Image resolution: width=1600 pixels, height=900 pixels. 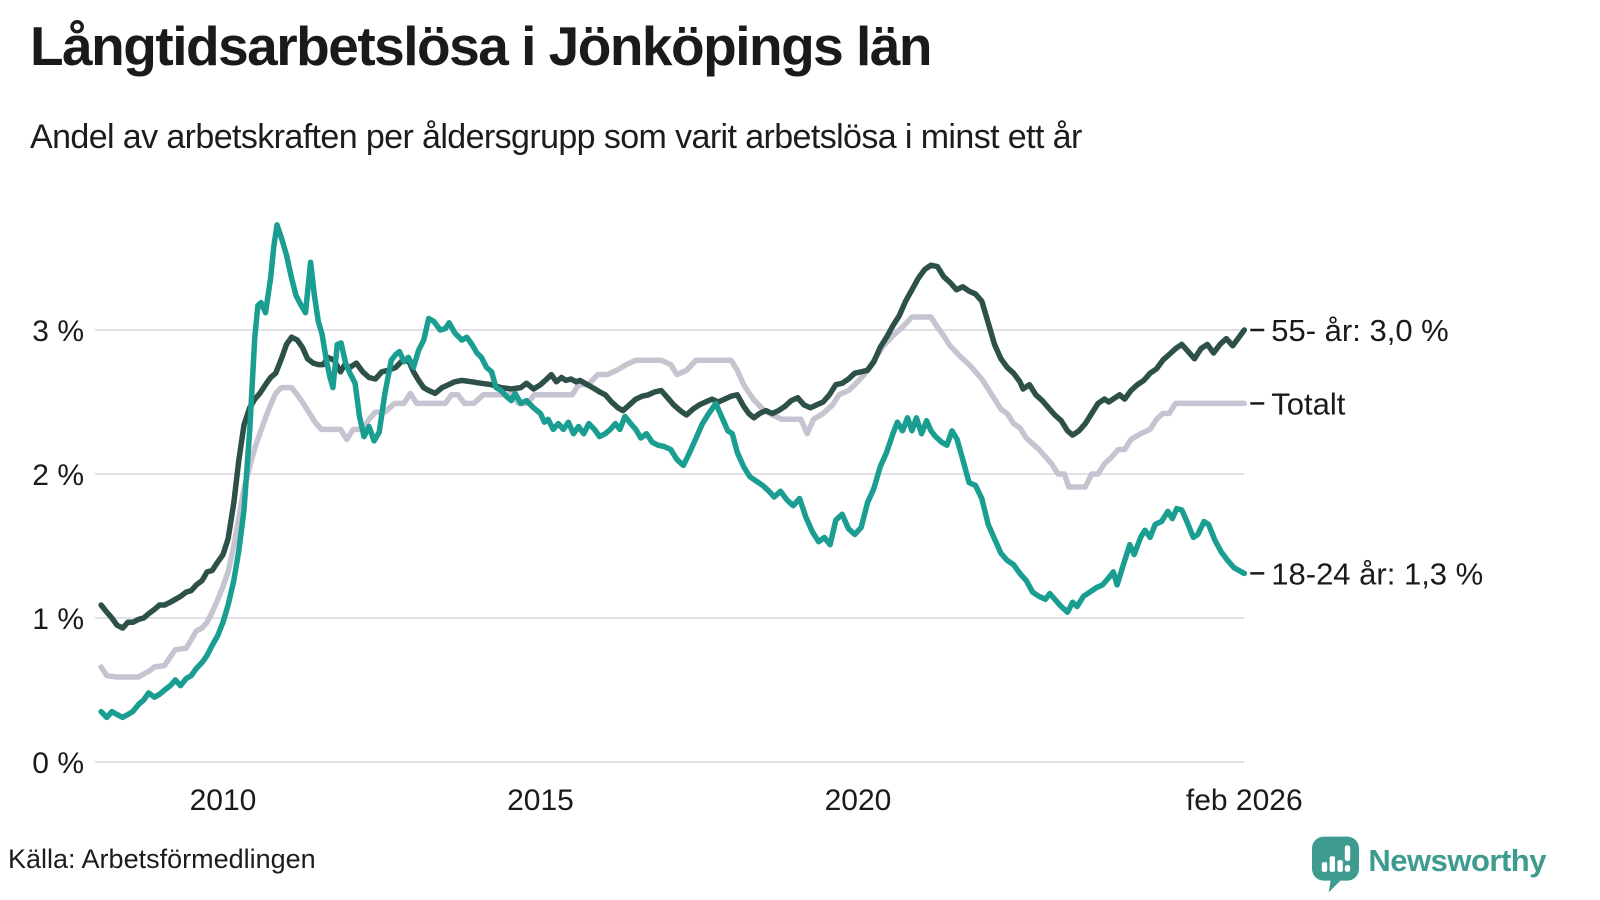 What do you see at coordinates (58, 619) in the screenshot?
I see `y-tick-label: 1 %` at bounding box center [58, 619].